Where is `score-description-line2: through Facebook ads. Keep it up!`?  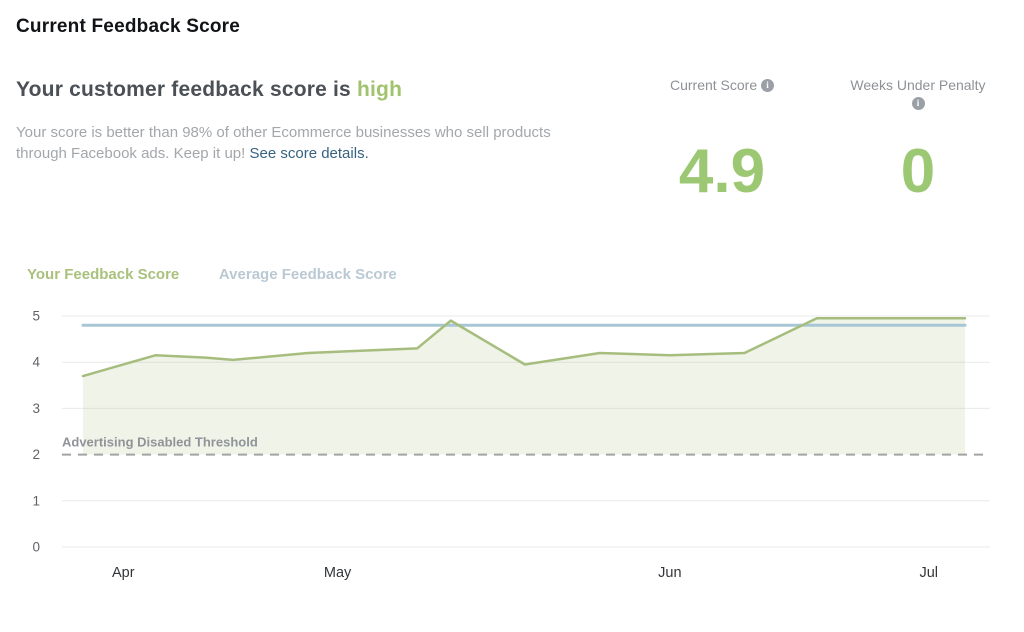
score-description-line2: through Facebook ads. Keep it up! is located at coordinates (131, 153).